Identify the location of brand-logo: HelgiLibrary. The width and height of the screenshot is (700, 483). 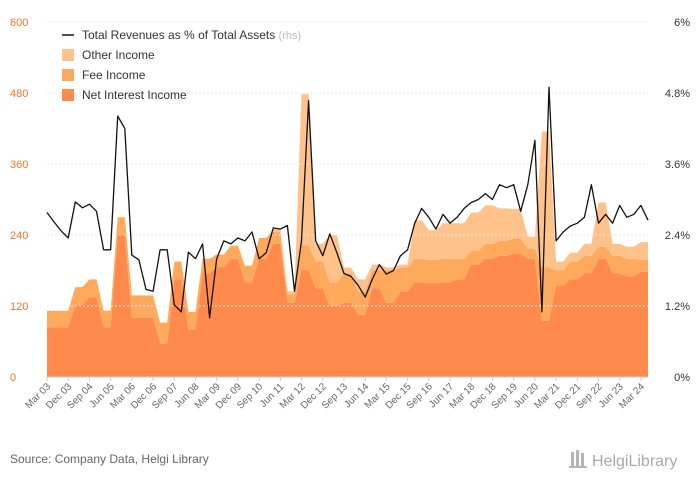
(623, 460).